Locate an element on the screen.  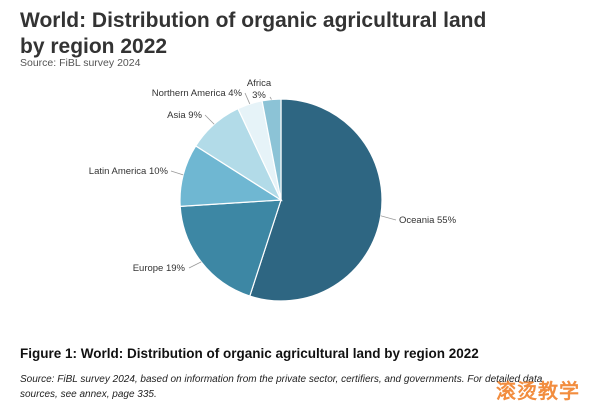
slice-label-oceania: Oceania 55% is located at coordinates (428, 220).